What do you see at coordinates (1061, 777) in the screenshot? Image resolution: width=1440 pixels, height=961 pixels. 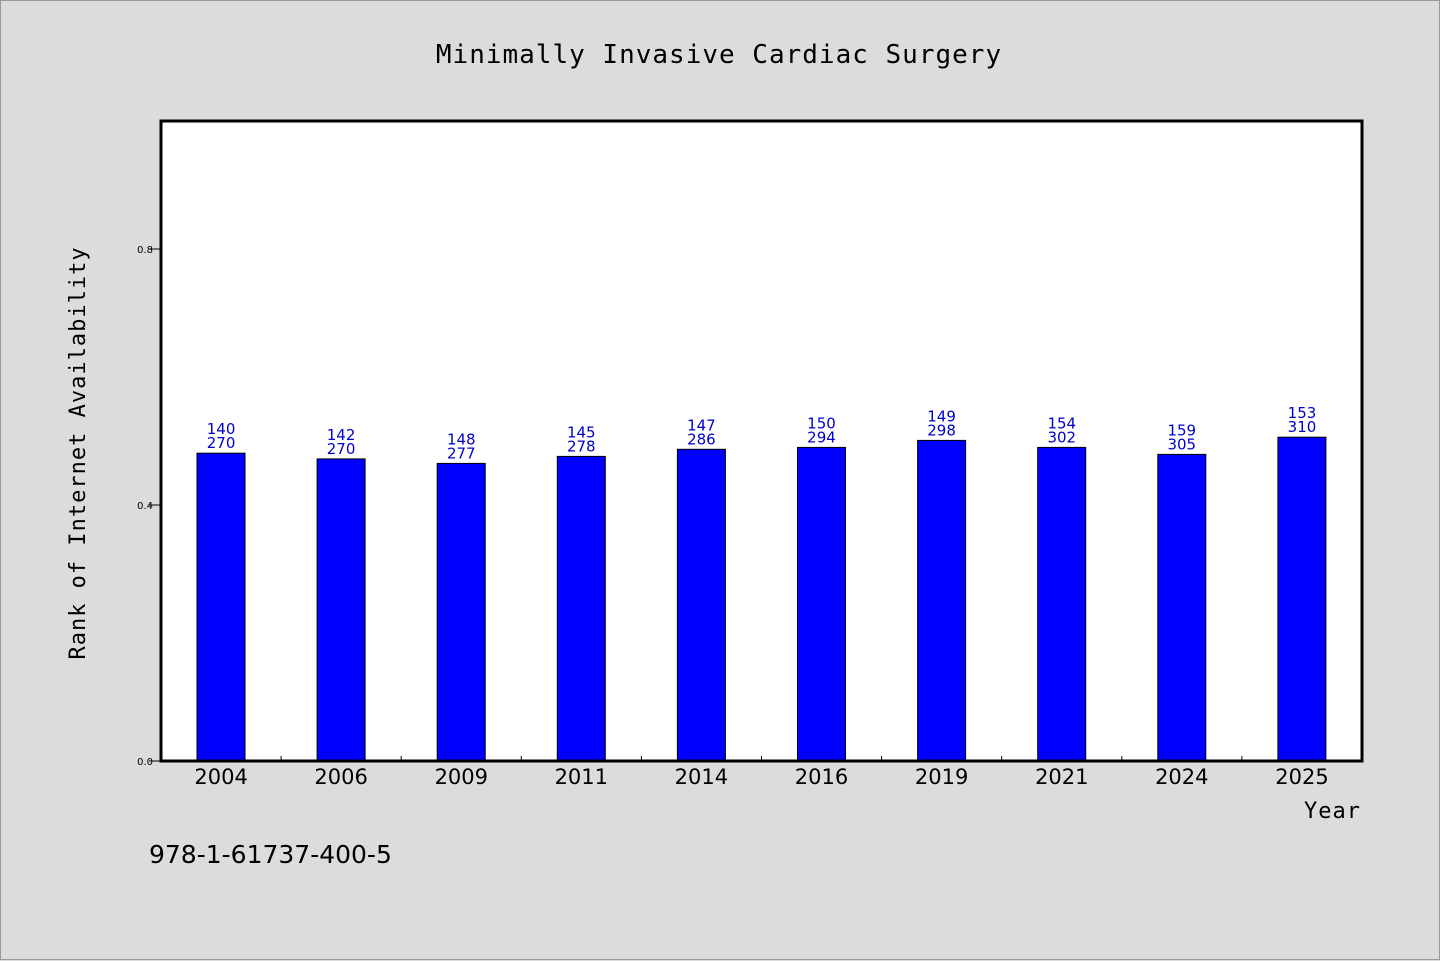 I see `x-tick-label-2021: 2021` at bounding box center [1061, 777].